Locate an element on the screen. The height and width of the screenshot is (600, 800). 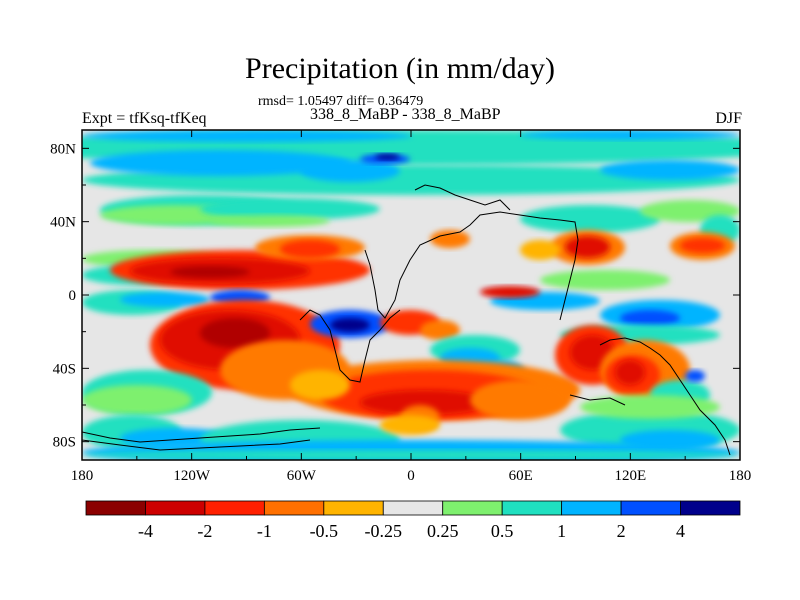
x-tick-label: 120W is located at coordinates (192, 476).